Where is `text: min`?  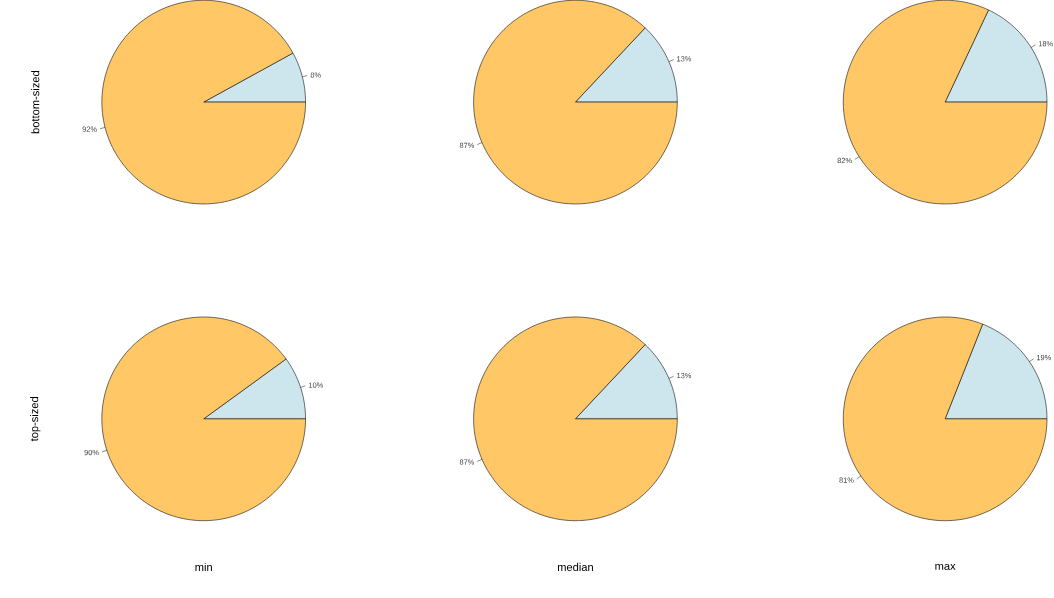 text: min is located at coordinates (203, 566).